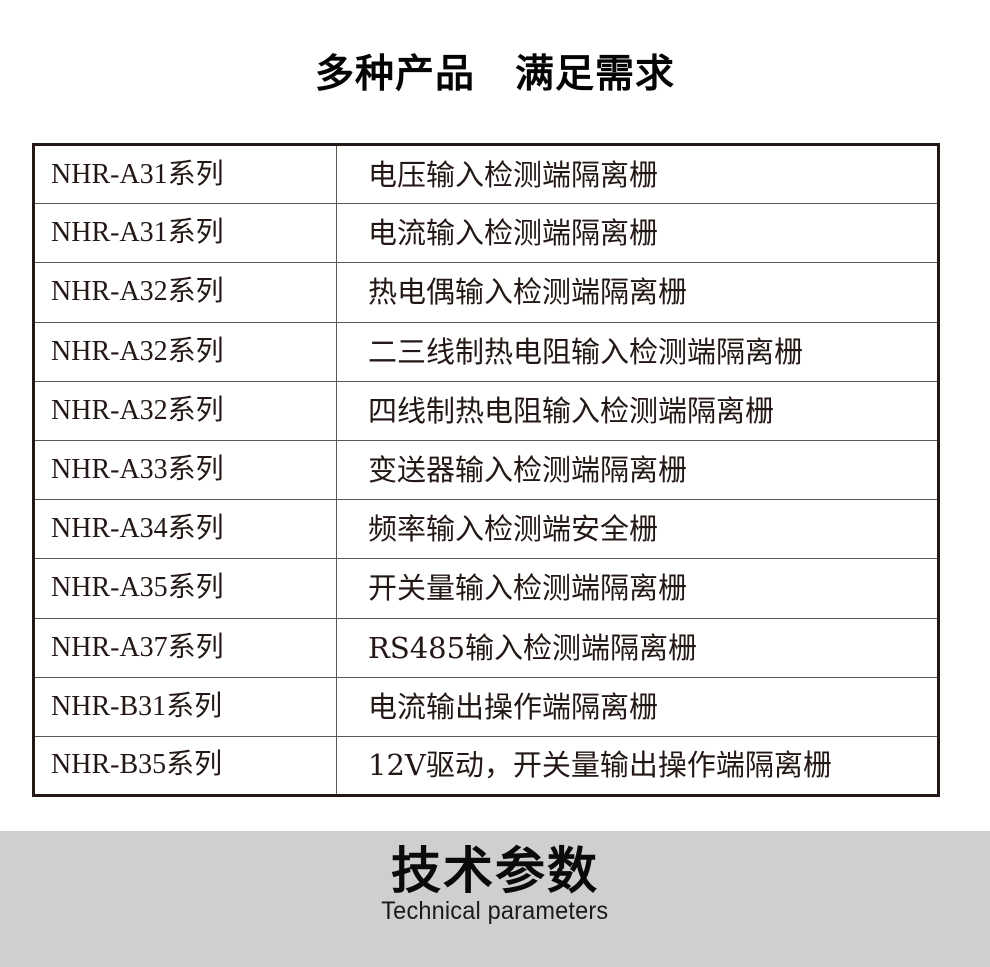  I want to click on table-row: NHR-A33系列 变送器输入检测端隔离栅, so click(486, 470).